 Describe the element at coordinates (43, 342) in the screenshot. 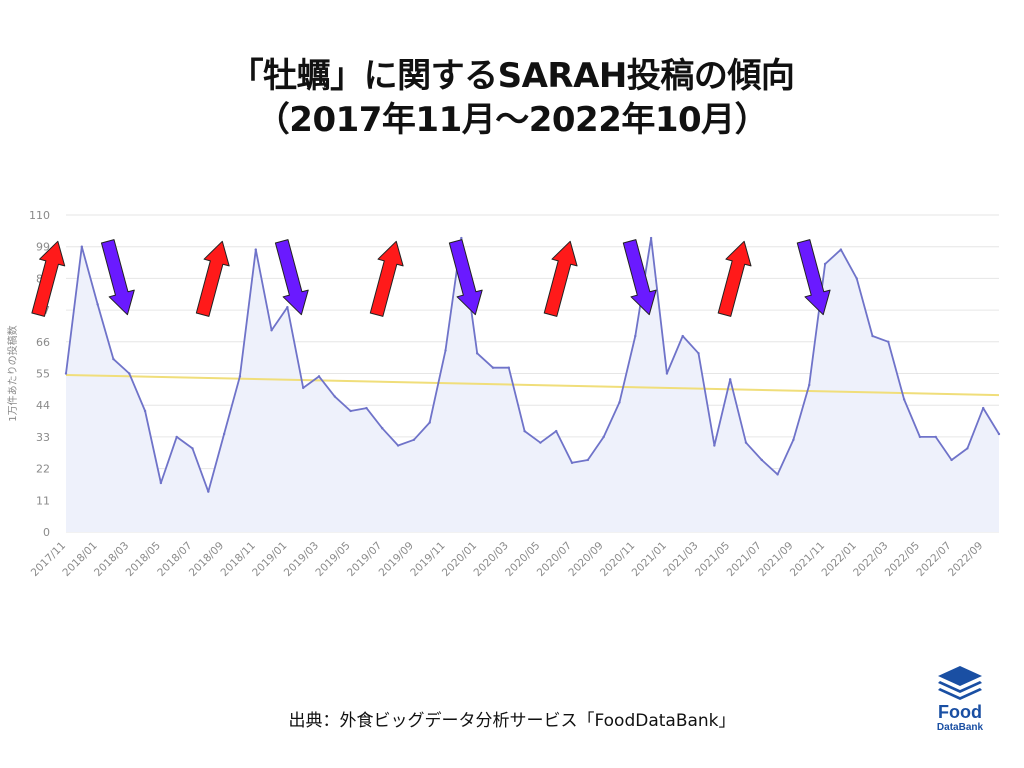

I see `y-tick-label: 66` at that location.